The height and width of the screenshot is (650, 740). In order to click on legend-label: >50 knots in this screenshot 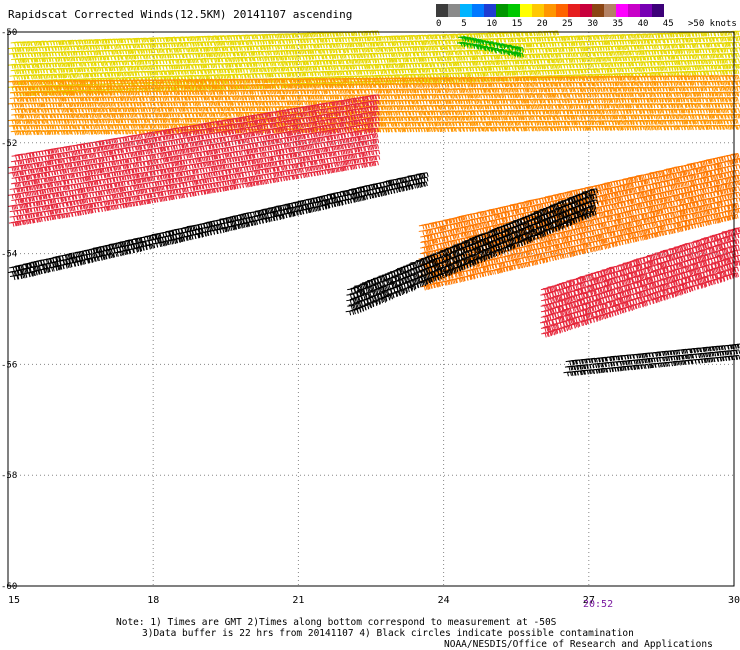, I will do `click(712, 24)`.